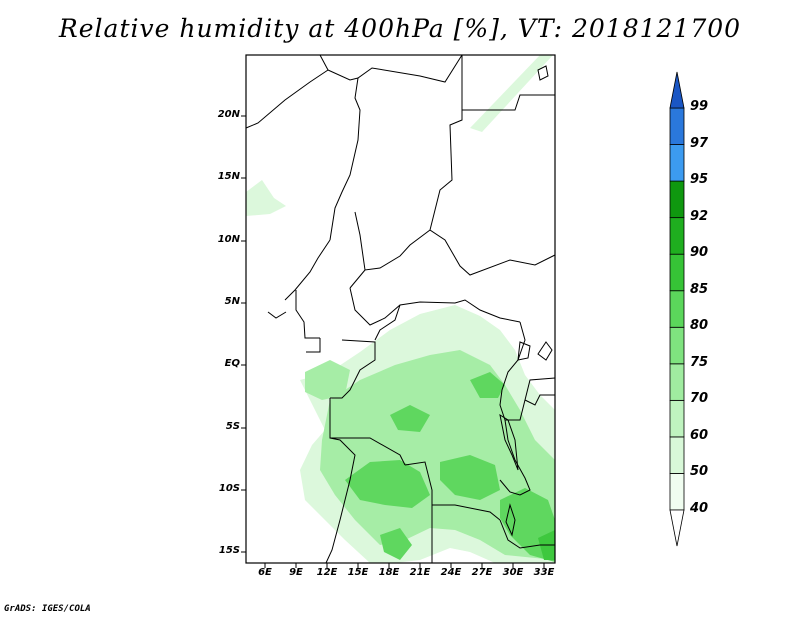 This screenshot has height=618, width=800. What do you see at coordinates (327, 572) in the screenshot?
I see `lon-tick-label: 12E` at bounding box center [327, 572].